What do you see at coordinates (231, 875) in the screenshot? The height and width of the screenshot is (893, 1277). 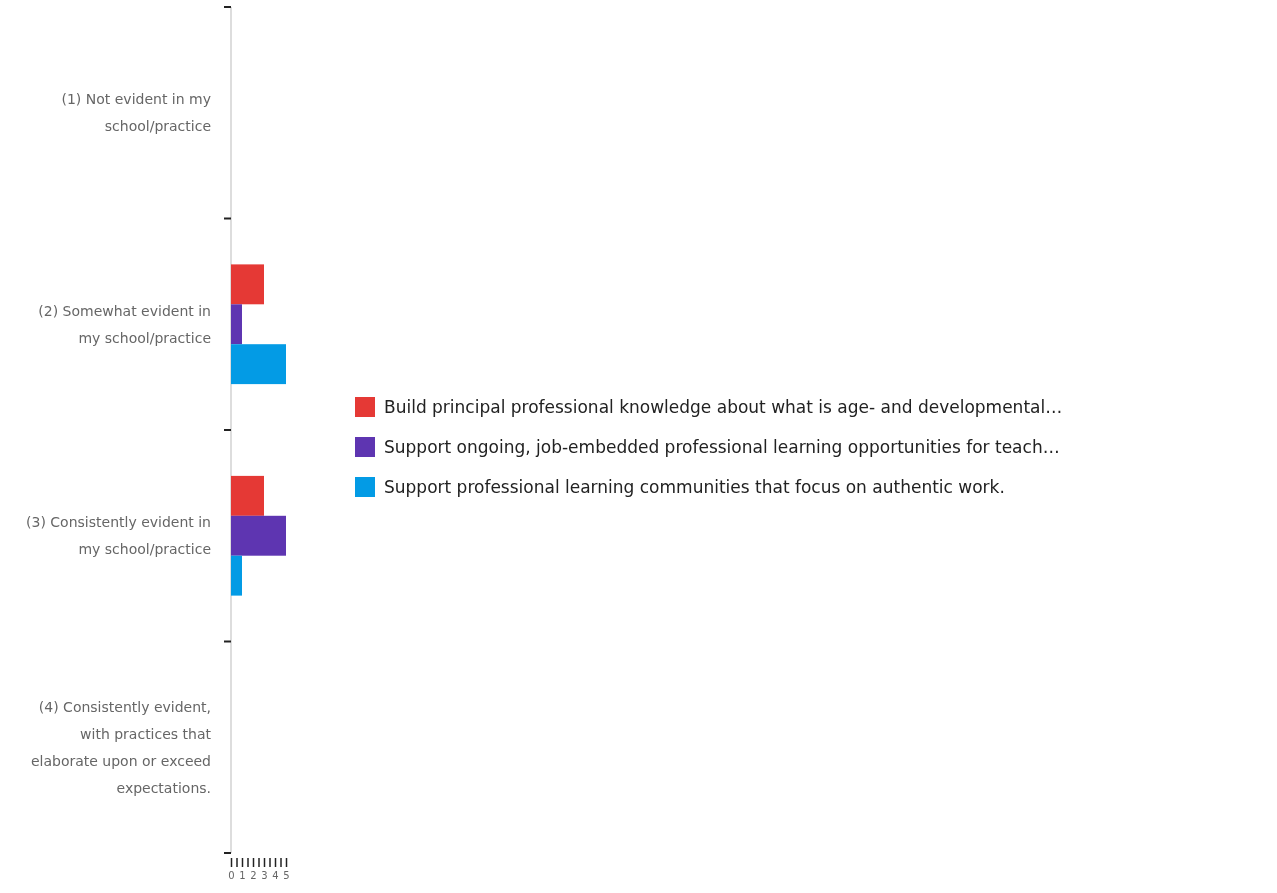 I see `x-tick-label: 0` at bounding box center [231, 875].